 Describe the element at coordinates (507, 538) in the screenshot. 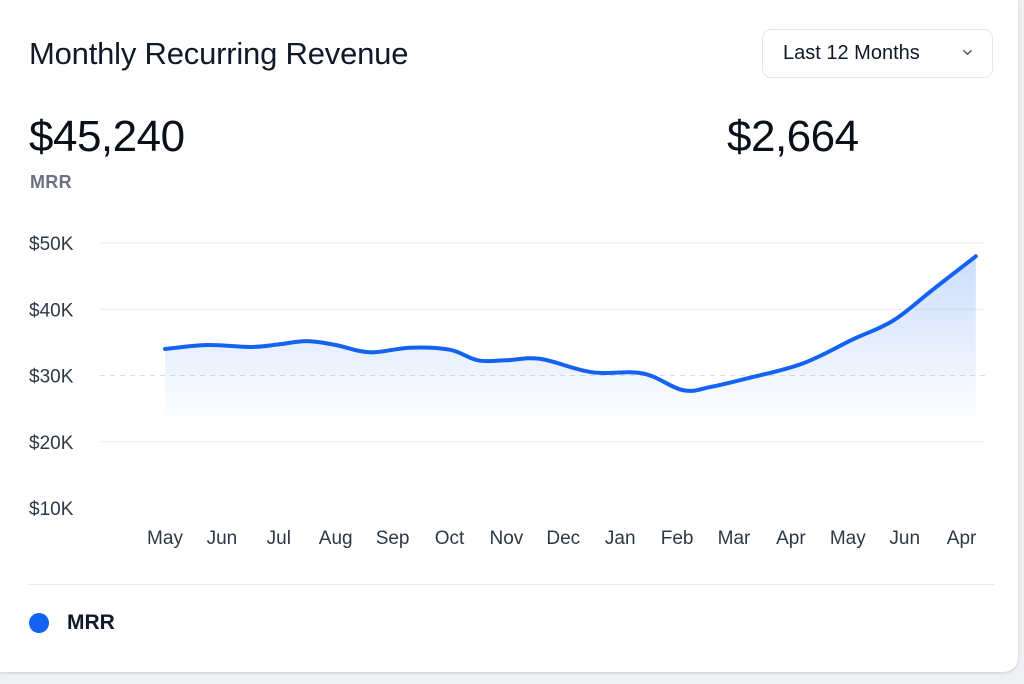

I see `x-tick-label: Nov` at that location.